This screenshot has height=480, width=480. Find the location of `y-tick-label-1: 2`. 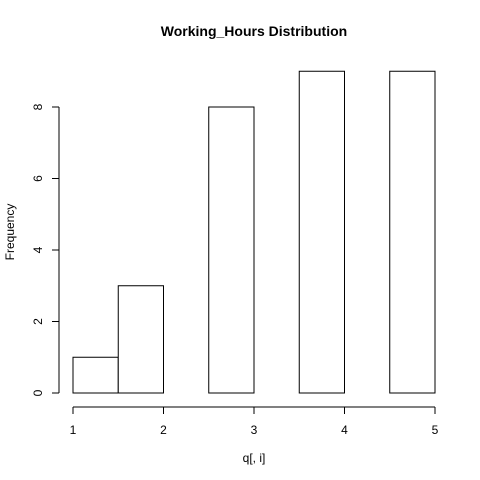

y-tick-label-1: 2 is located at coordinates (38, 321).